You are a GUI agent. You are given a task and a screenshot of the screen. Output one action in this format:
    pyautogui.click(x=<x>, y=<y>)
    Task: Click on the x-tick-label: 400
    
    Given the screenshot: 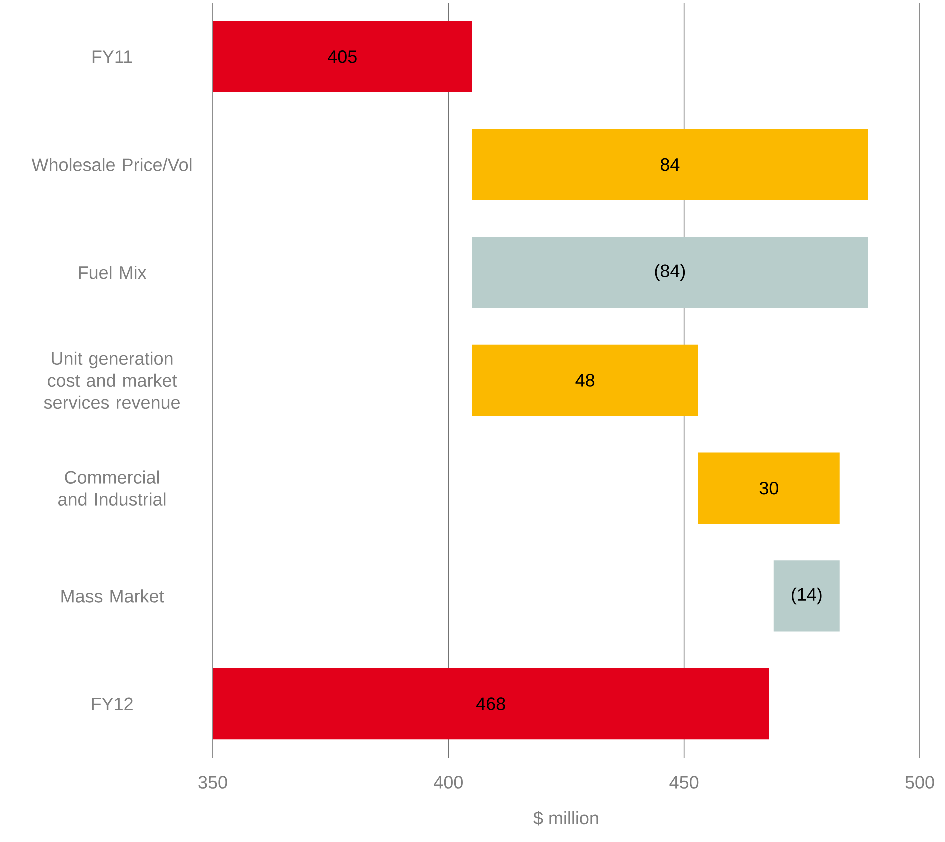 What is the action you would take?
    pyautogui.click(x=448, y=782)
    